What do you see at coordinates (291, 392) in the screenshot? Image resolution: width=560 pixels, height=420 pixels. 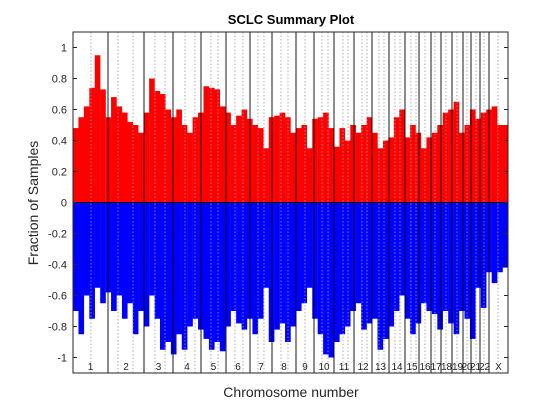 I see `x-axis-label: Chromosome number` at bounding box center [291, 392].